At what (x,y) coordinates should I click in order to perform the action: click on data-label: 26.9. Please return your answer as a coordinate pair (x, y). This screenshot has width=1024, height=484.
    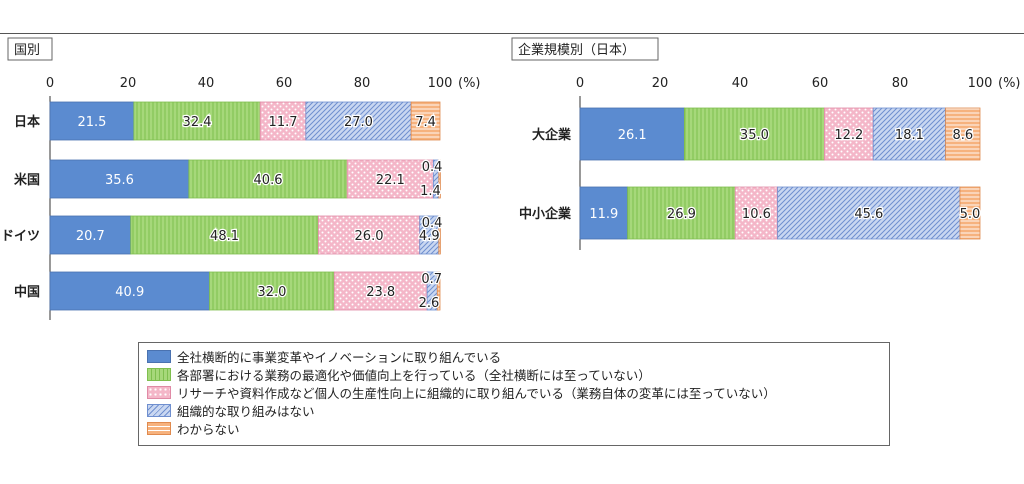
    Looking at the image, I should click on (681, 214).